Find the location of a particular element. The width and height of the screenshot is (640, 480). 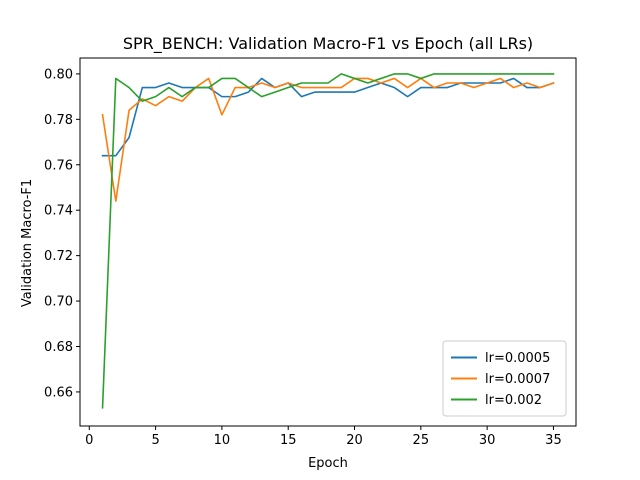

x-tick-label: 20 is located at coordinates (354, 440).